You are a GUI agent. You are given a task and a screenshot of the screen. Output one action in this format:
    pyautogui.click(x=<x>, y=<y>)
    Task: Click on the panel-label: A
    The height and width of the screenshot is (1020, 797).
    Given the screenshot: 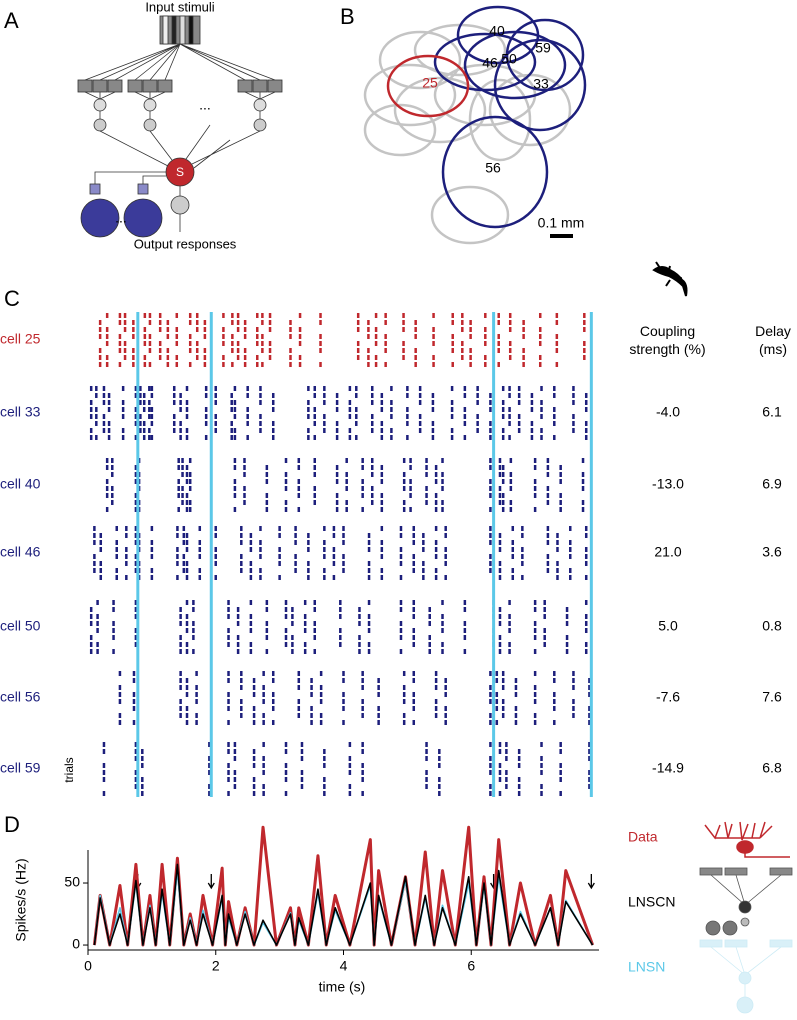 What is the action you would take?
    pyautogui.click(x=11, y=20)
    